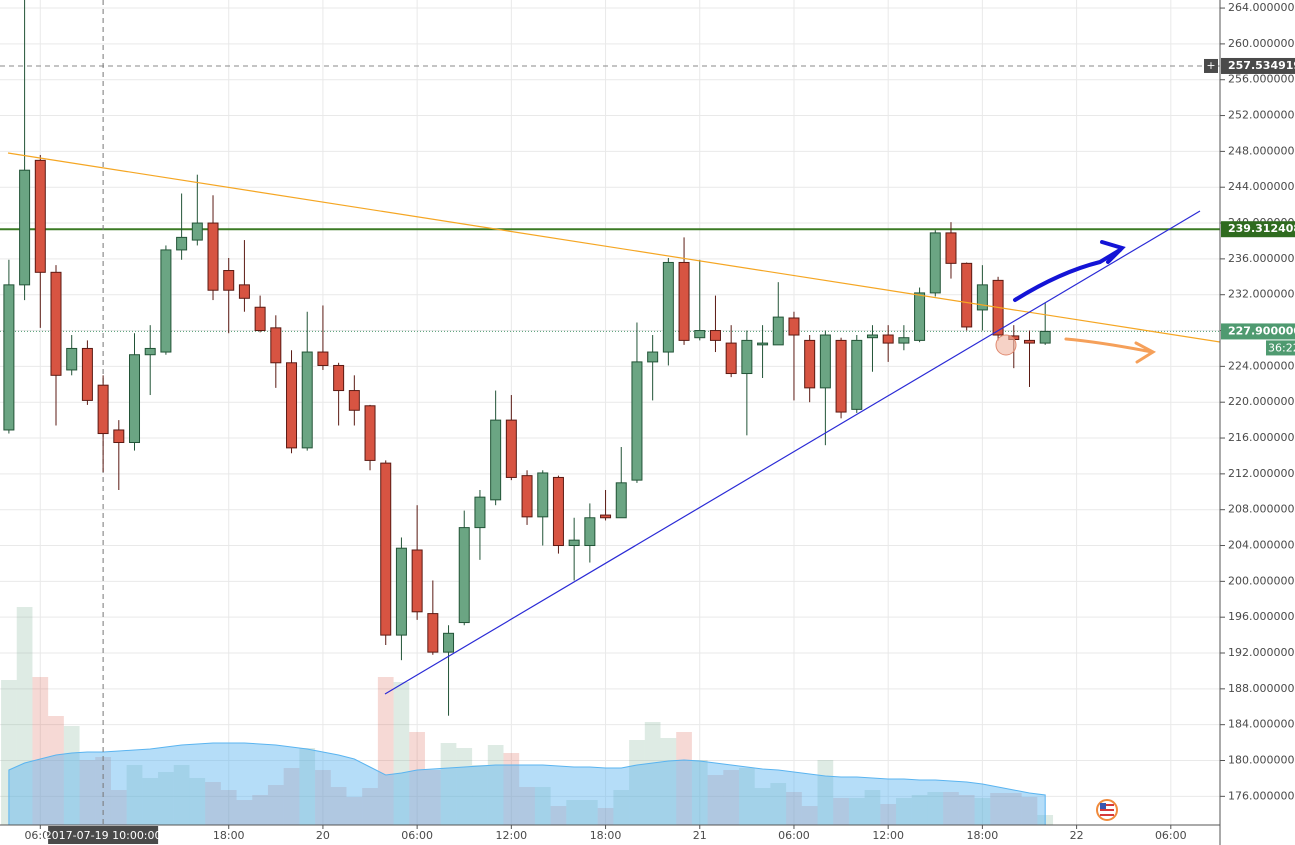 This screenshot has height=845, width=1295. Describe the element at coordinates (1261, 724) in the screenshot. I see `y-tick-label: 184.00000000` at that location.